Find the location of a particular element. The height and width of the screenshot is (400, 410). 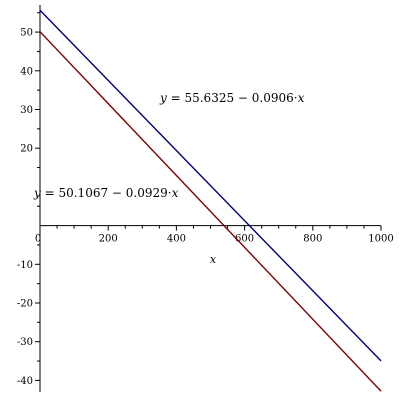

y-tick-label: 30 is located at coordinates (26, 110).